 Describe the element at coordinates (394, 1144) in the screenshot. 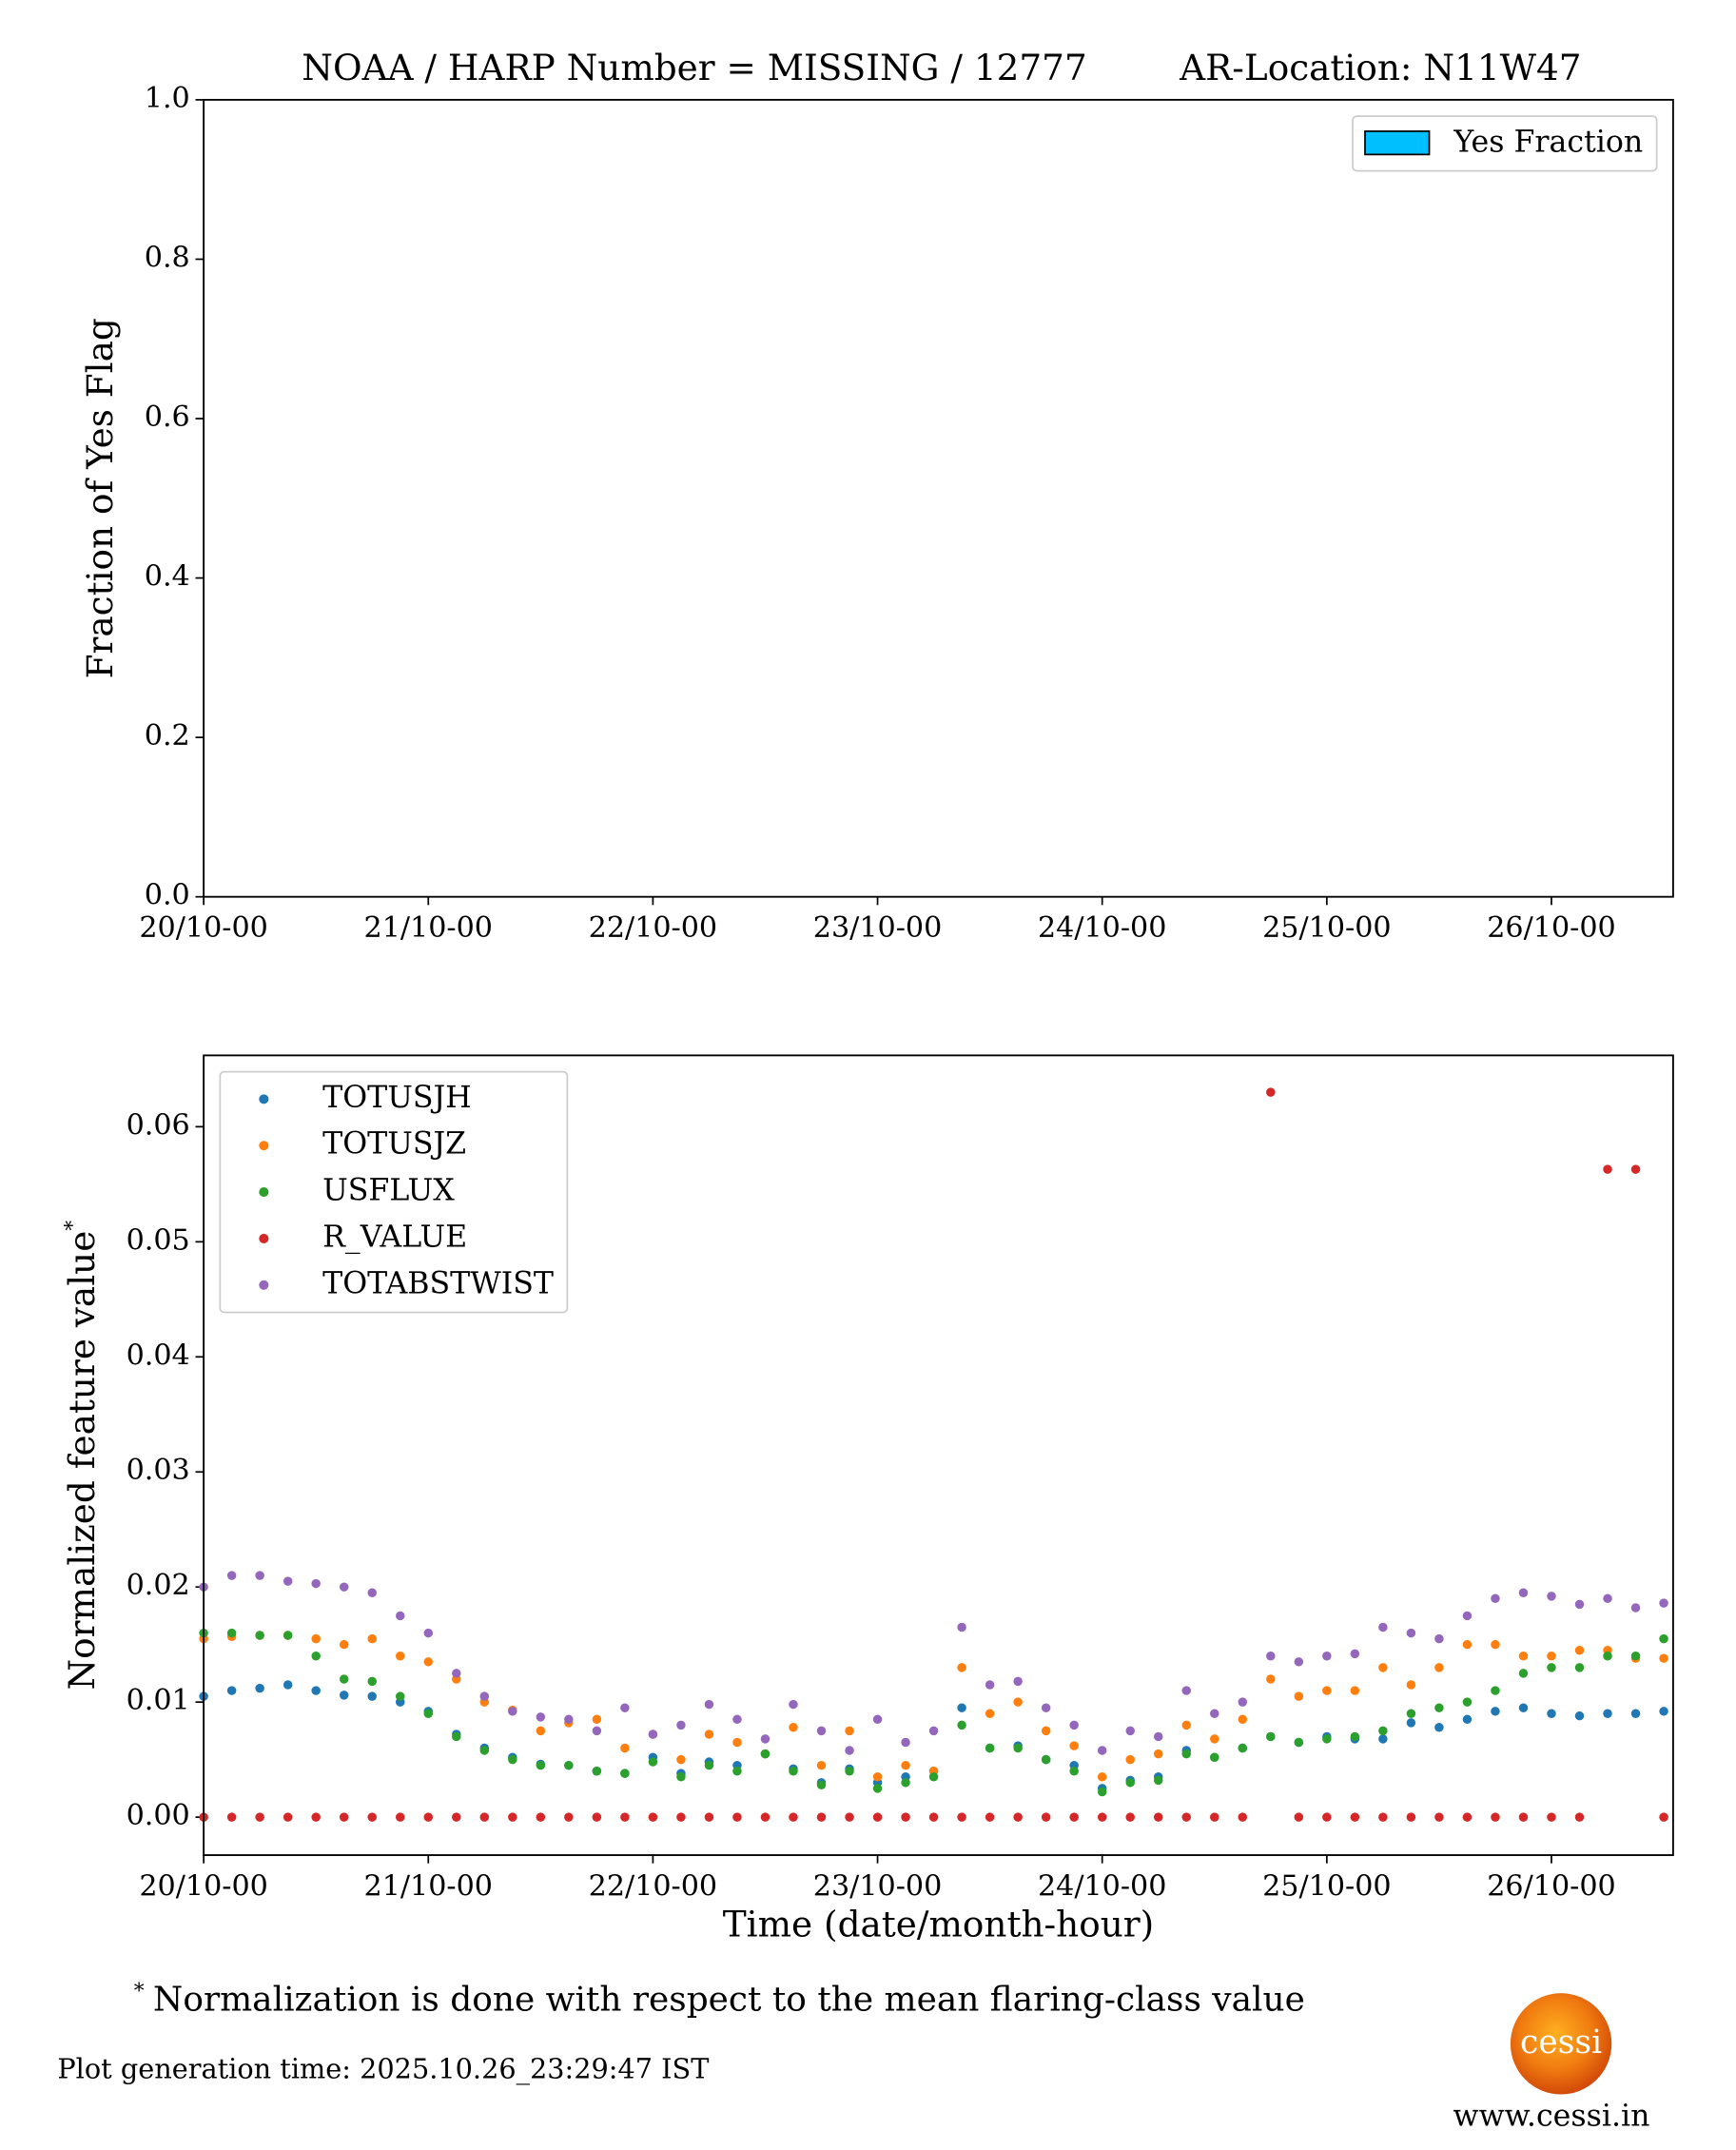

I see `legend-label: TOTUSJZ` at that location.